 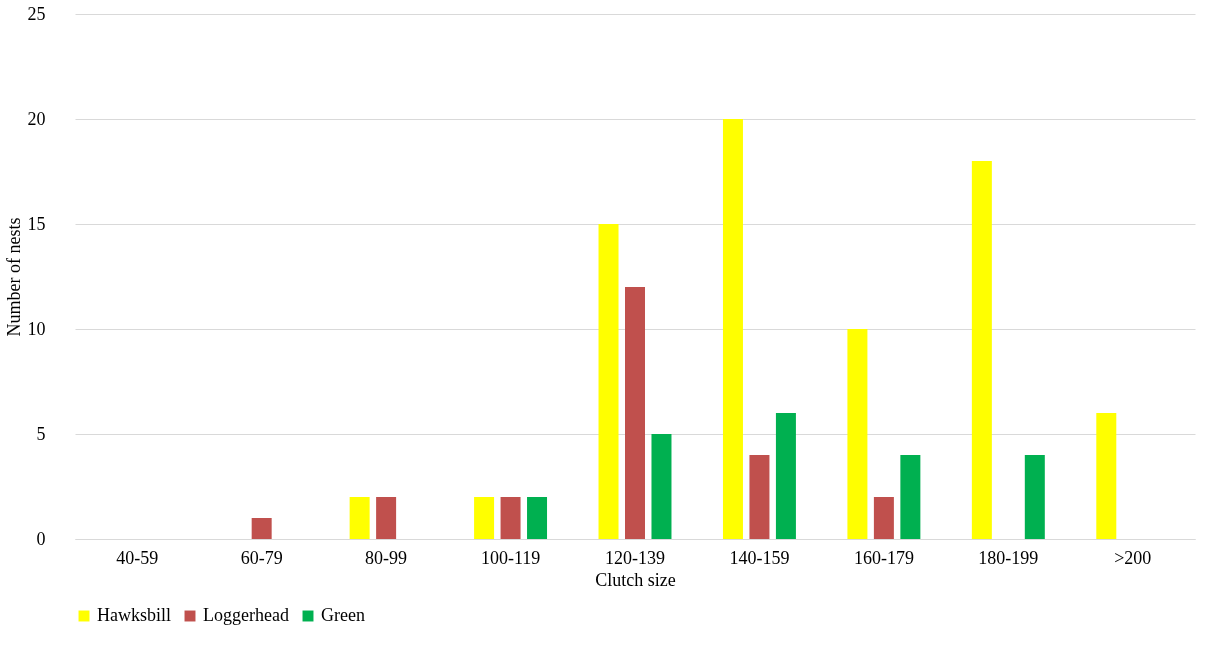 I want to click on x-tick-label: 80-99, so click(x=386, y=557).